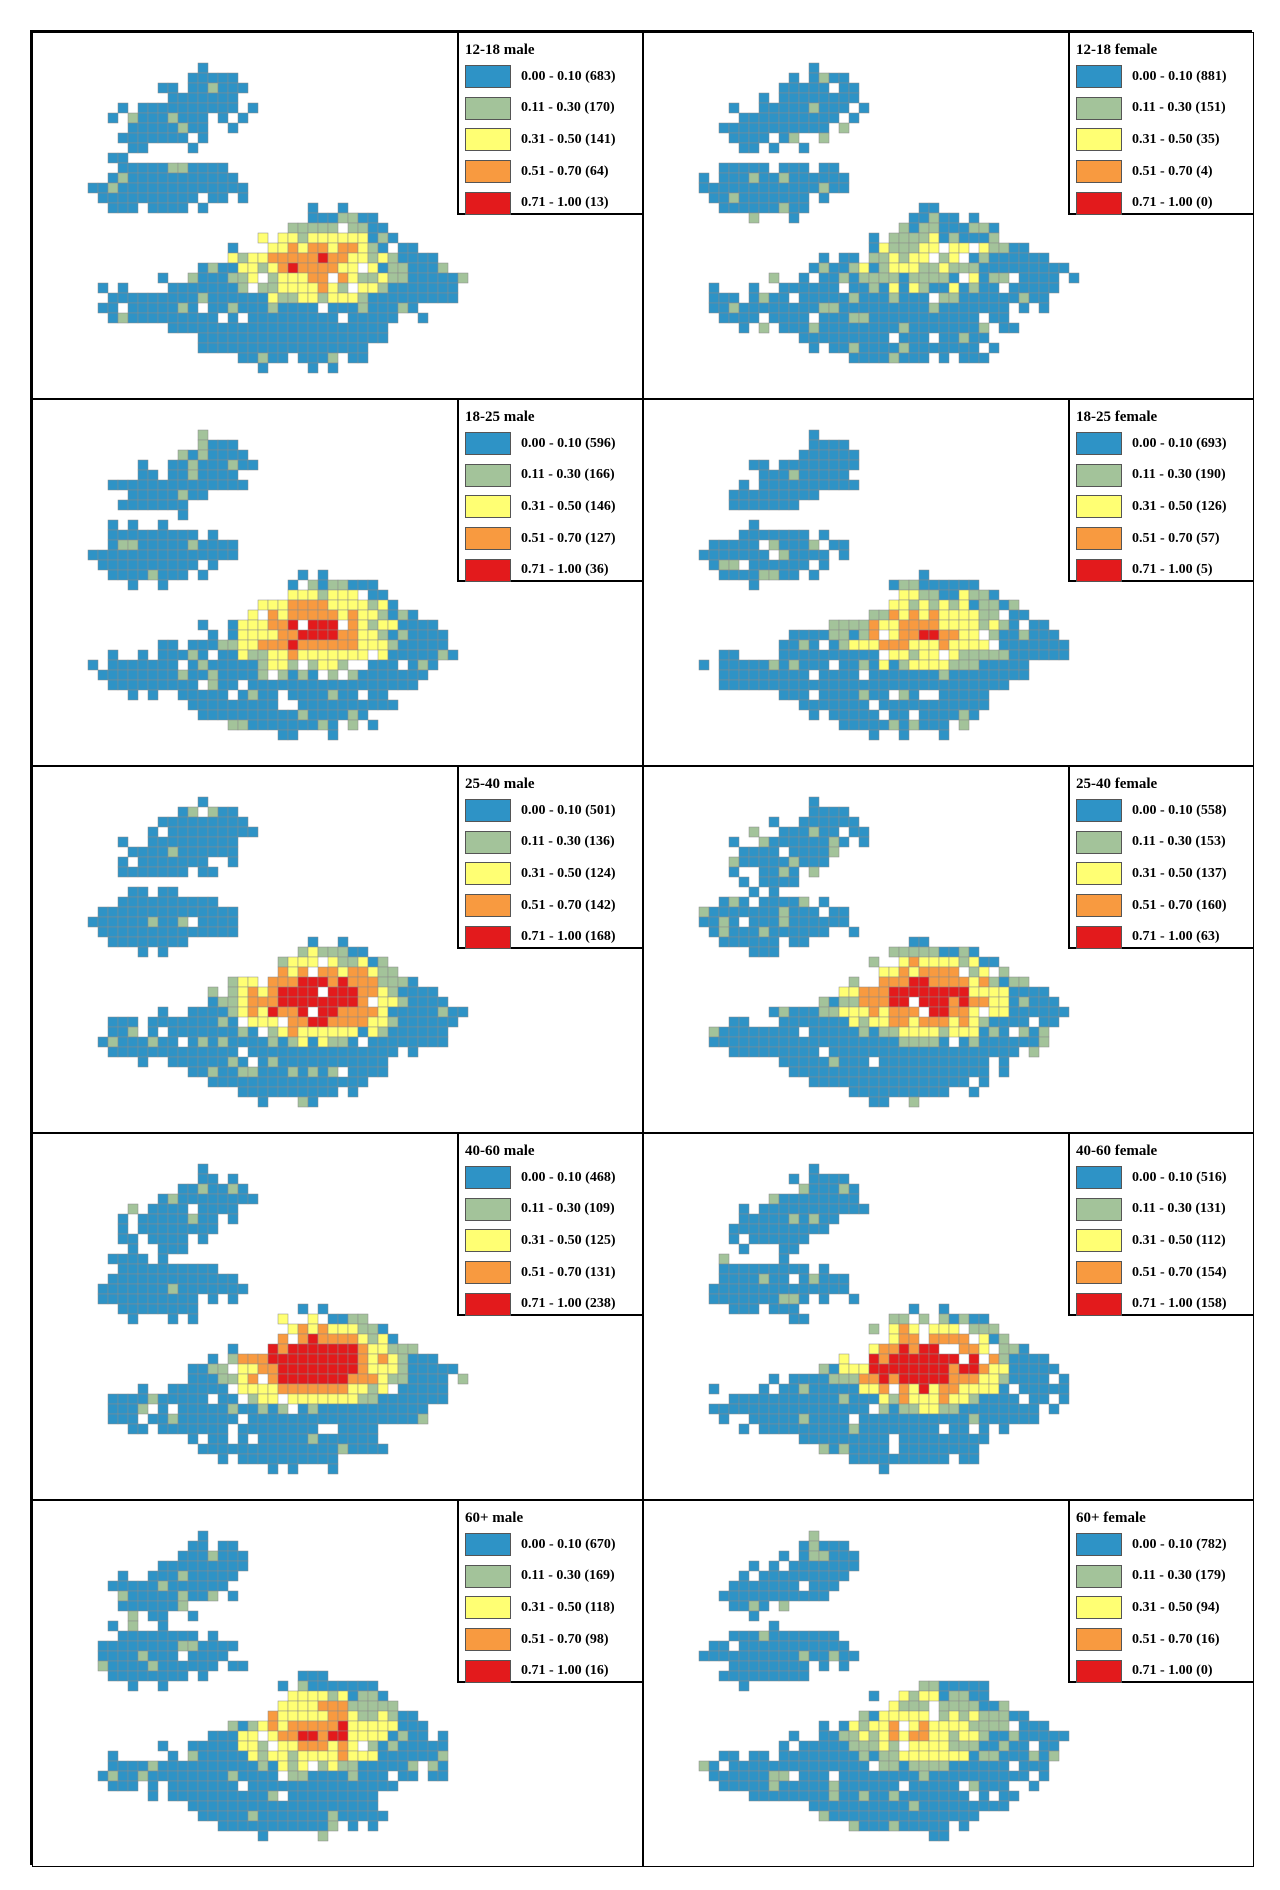 This screenshot has width=1280, height=1890. I want to click on legend-range: 0.11 - 0.30, so click(1162, 475).